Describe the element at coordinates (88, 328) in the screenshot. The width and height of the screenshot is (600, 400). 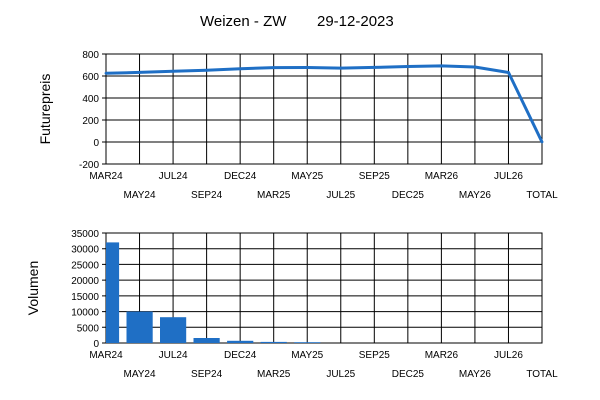
I see `y-tick-label: 5000` at that location.